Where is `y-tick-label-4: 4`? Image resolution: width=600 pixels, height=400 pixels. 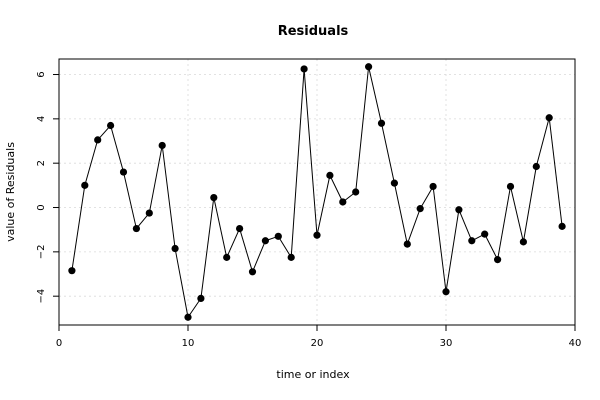
y-tick-label-4: 4 is located at coordinates (41, 119).